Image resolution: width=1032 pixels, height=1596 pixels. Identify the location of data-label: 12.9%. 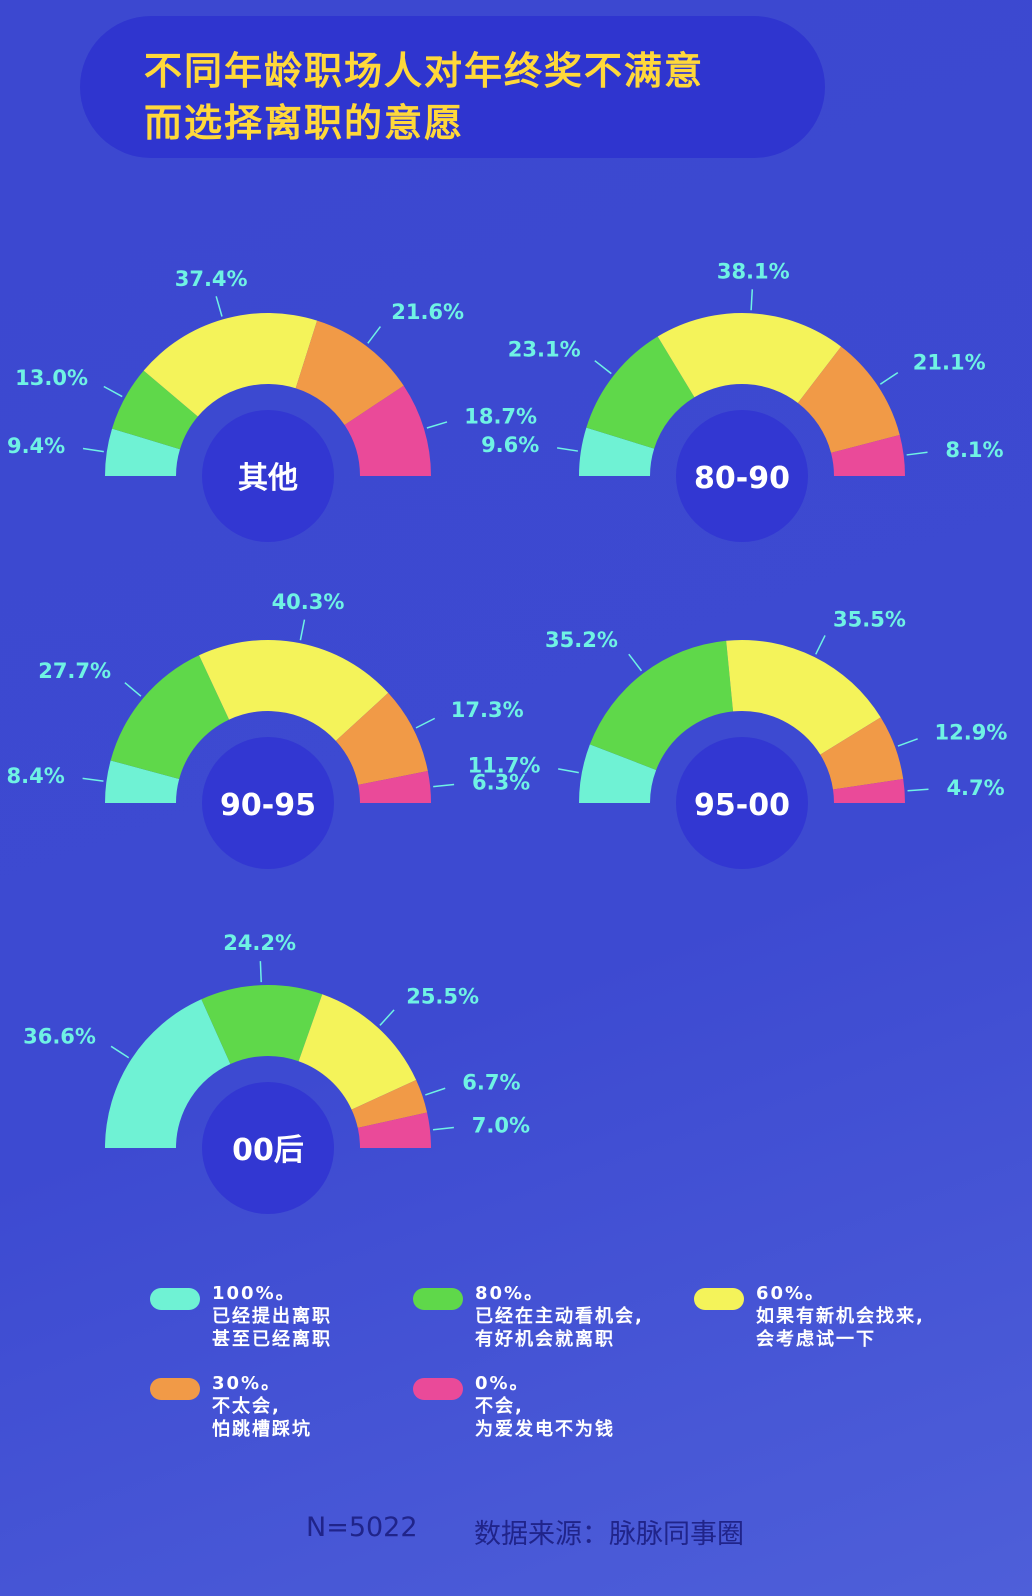
(971, 733).